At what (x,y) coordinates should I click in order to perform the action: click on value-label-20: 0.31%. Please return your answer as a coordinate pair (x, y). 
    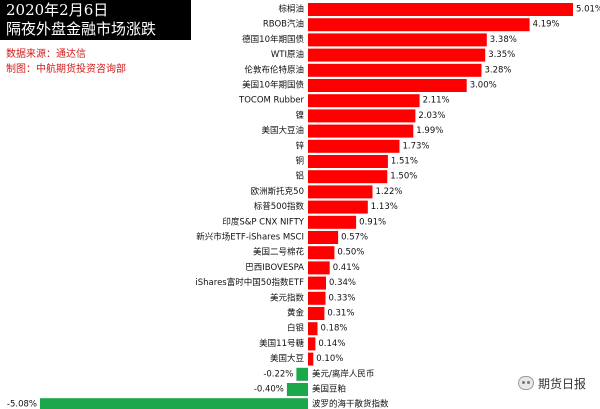
    Looking at the image, I should click on (340, 314).